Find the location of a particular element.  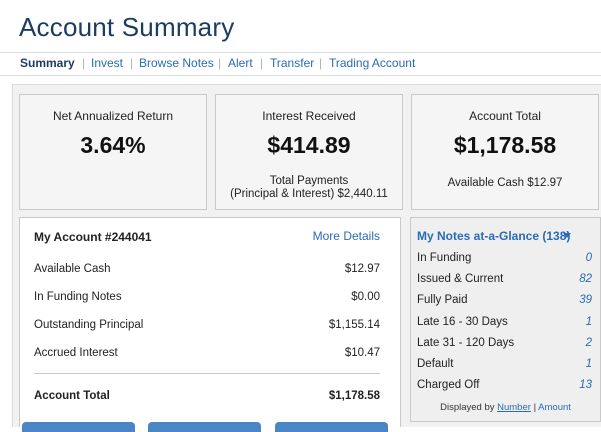

account-row-label: Outstanding Principal is located at coordinates (89, 325).